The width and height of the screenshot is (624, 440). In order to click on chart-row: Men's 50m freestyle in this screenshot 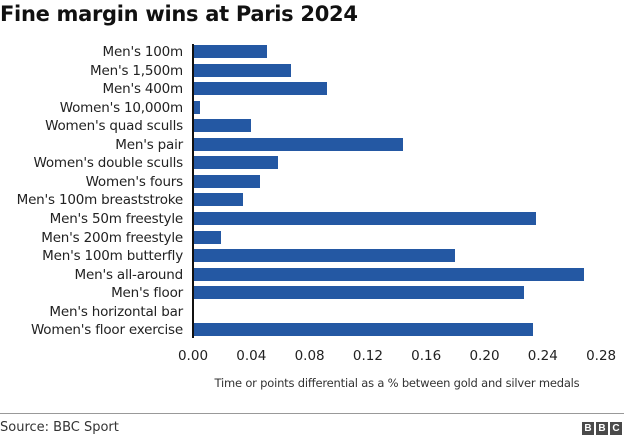, I will do `click(312, 219)`.